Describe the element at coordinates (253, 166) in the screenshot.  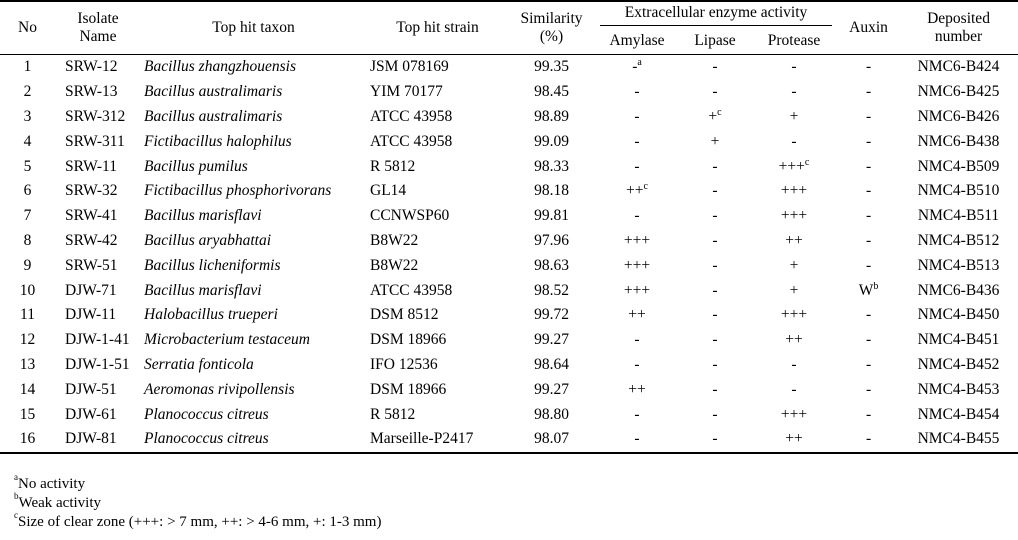
I see `cell-top-hit-taxon: Bacillus pumilus` at that location.